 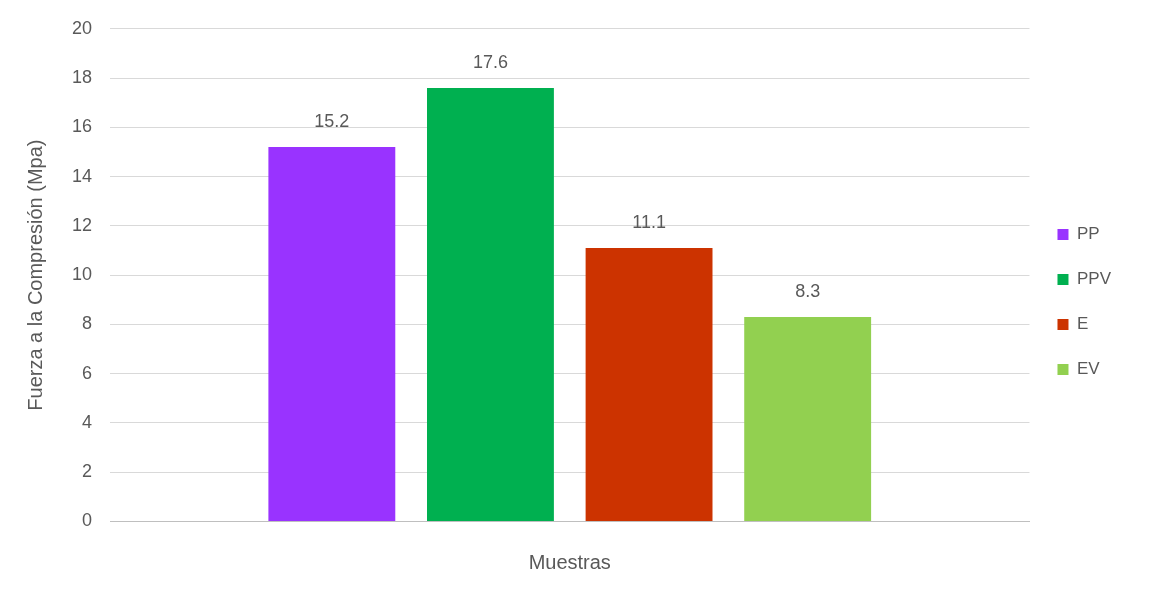 I want to click on legend-label: EV, so click(x=1088, y=369).